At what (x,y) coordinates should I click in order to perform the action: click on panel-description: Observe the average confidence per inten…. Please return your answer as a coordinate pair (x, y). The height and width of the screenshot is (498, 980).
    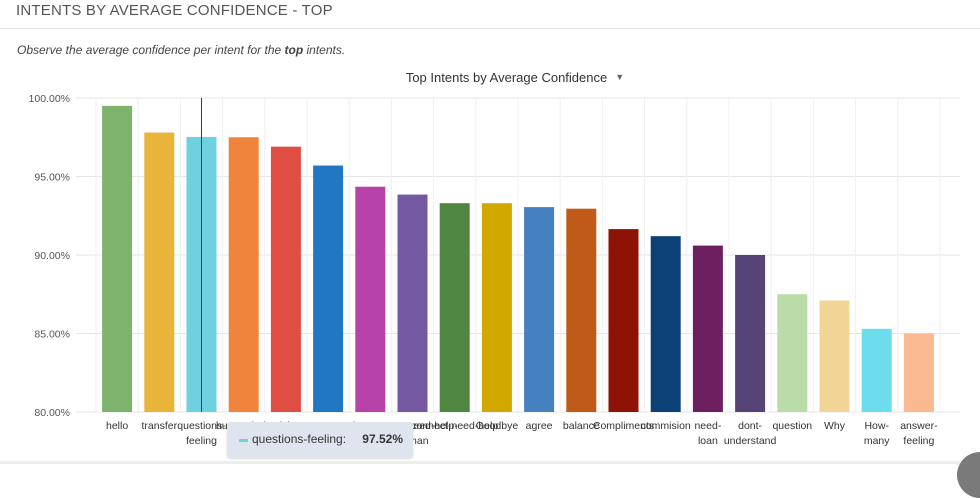
    Looking at the image, I should click on (181, 50).